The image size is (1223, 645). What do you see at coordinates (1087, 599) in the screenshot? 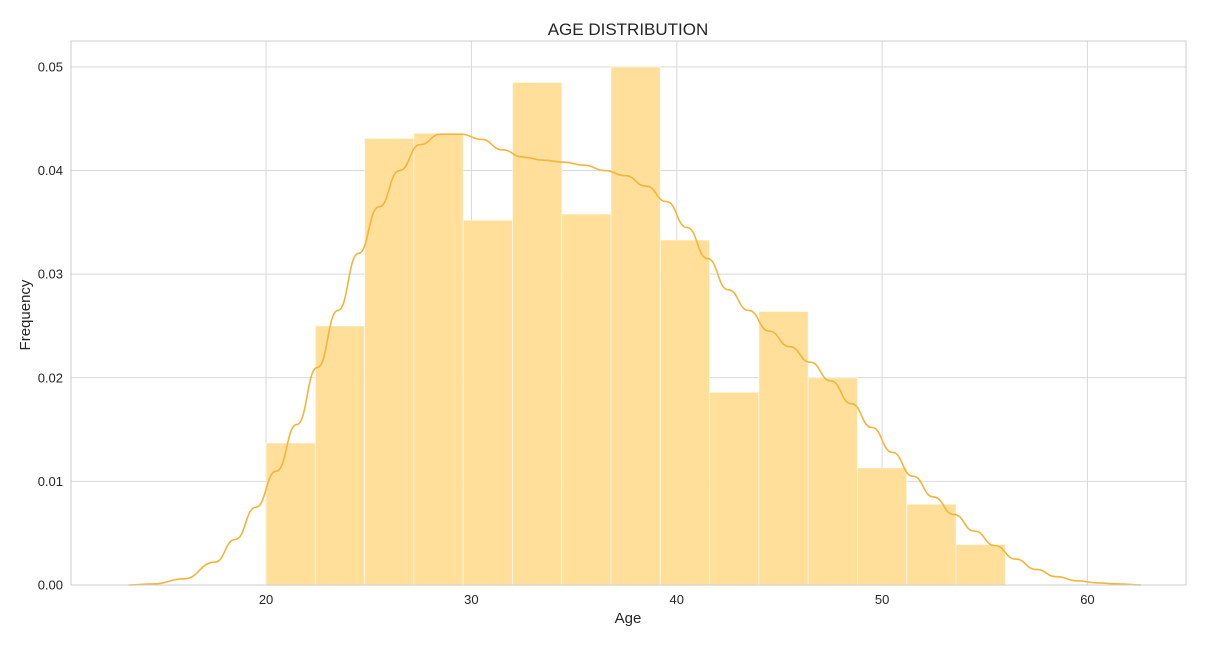
I see `x-tick-label: 60` at bounding box center [1087, 599].